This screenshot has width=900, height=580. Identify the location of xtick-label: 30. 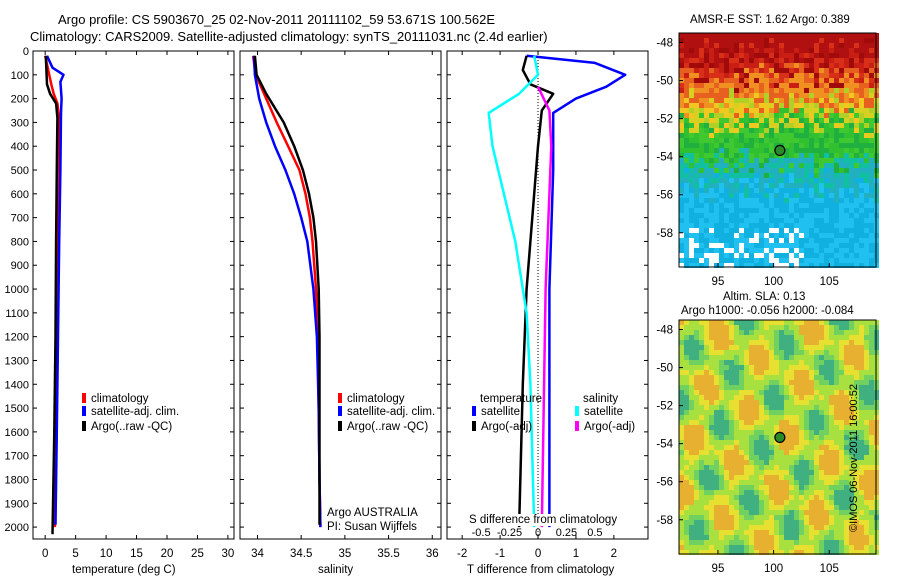
(228, 554).